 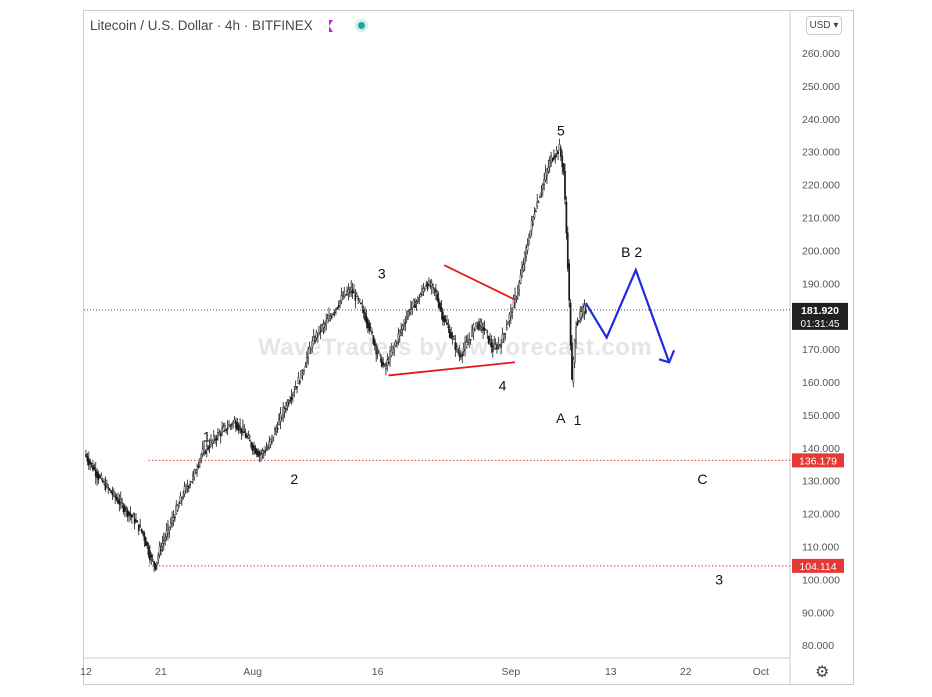 I want to click on projection-path, so click(x=627, y=315).